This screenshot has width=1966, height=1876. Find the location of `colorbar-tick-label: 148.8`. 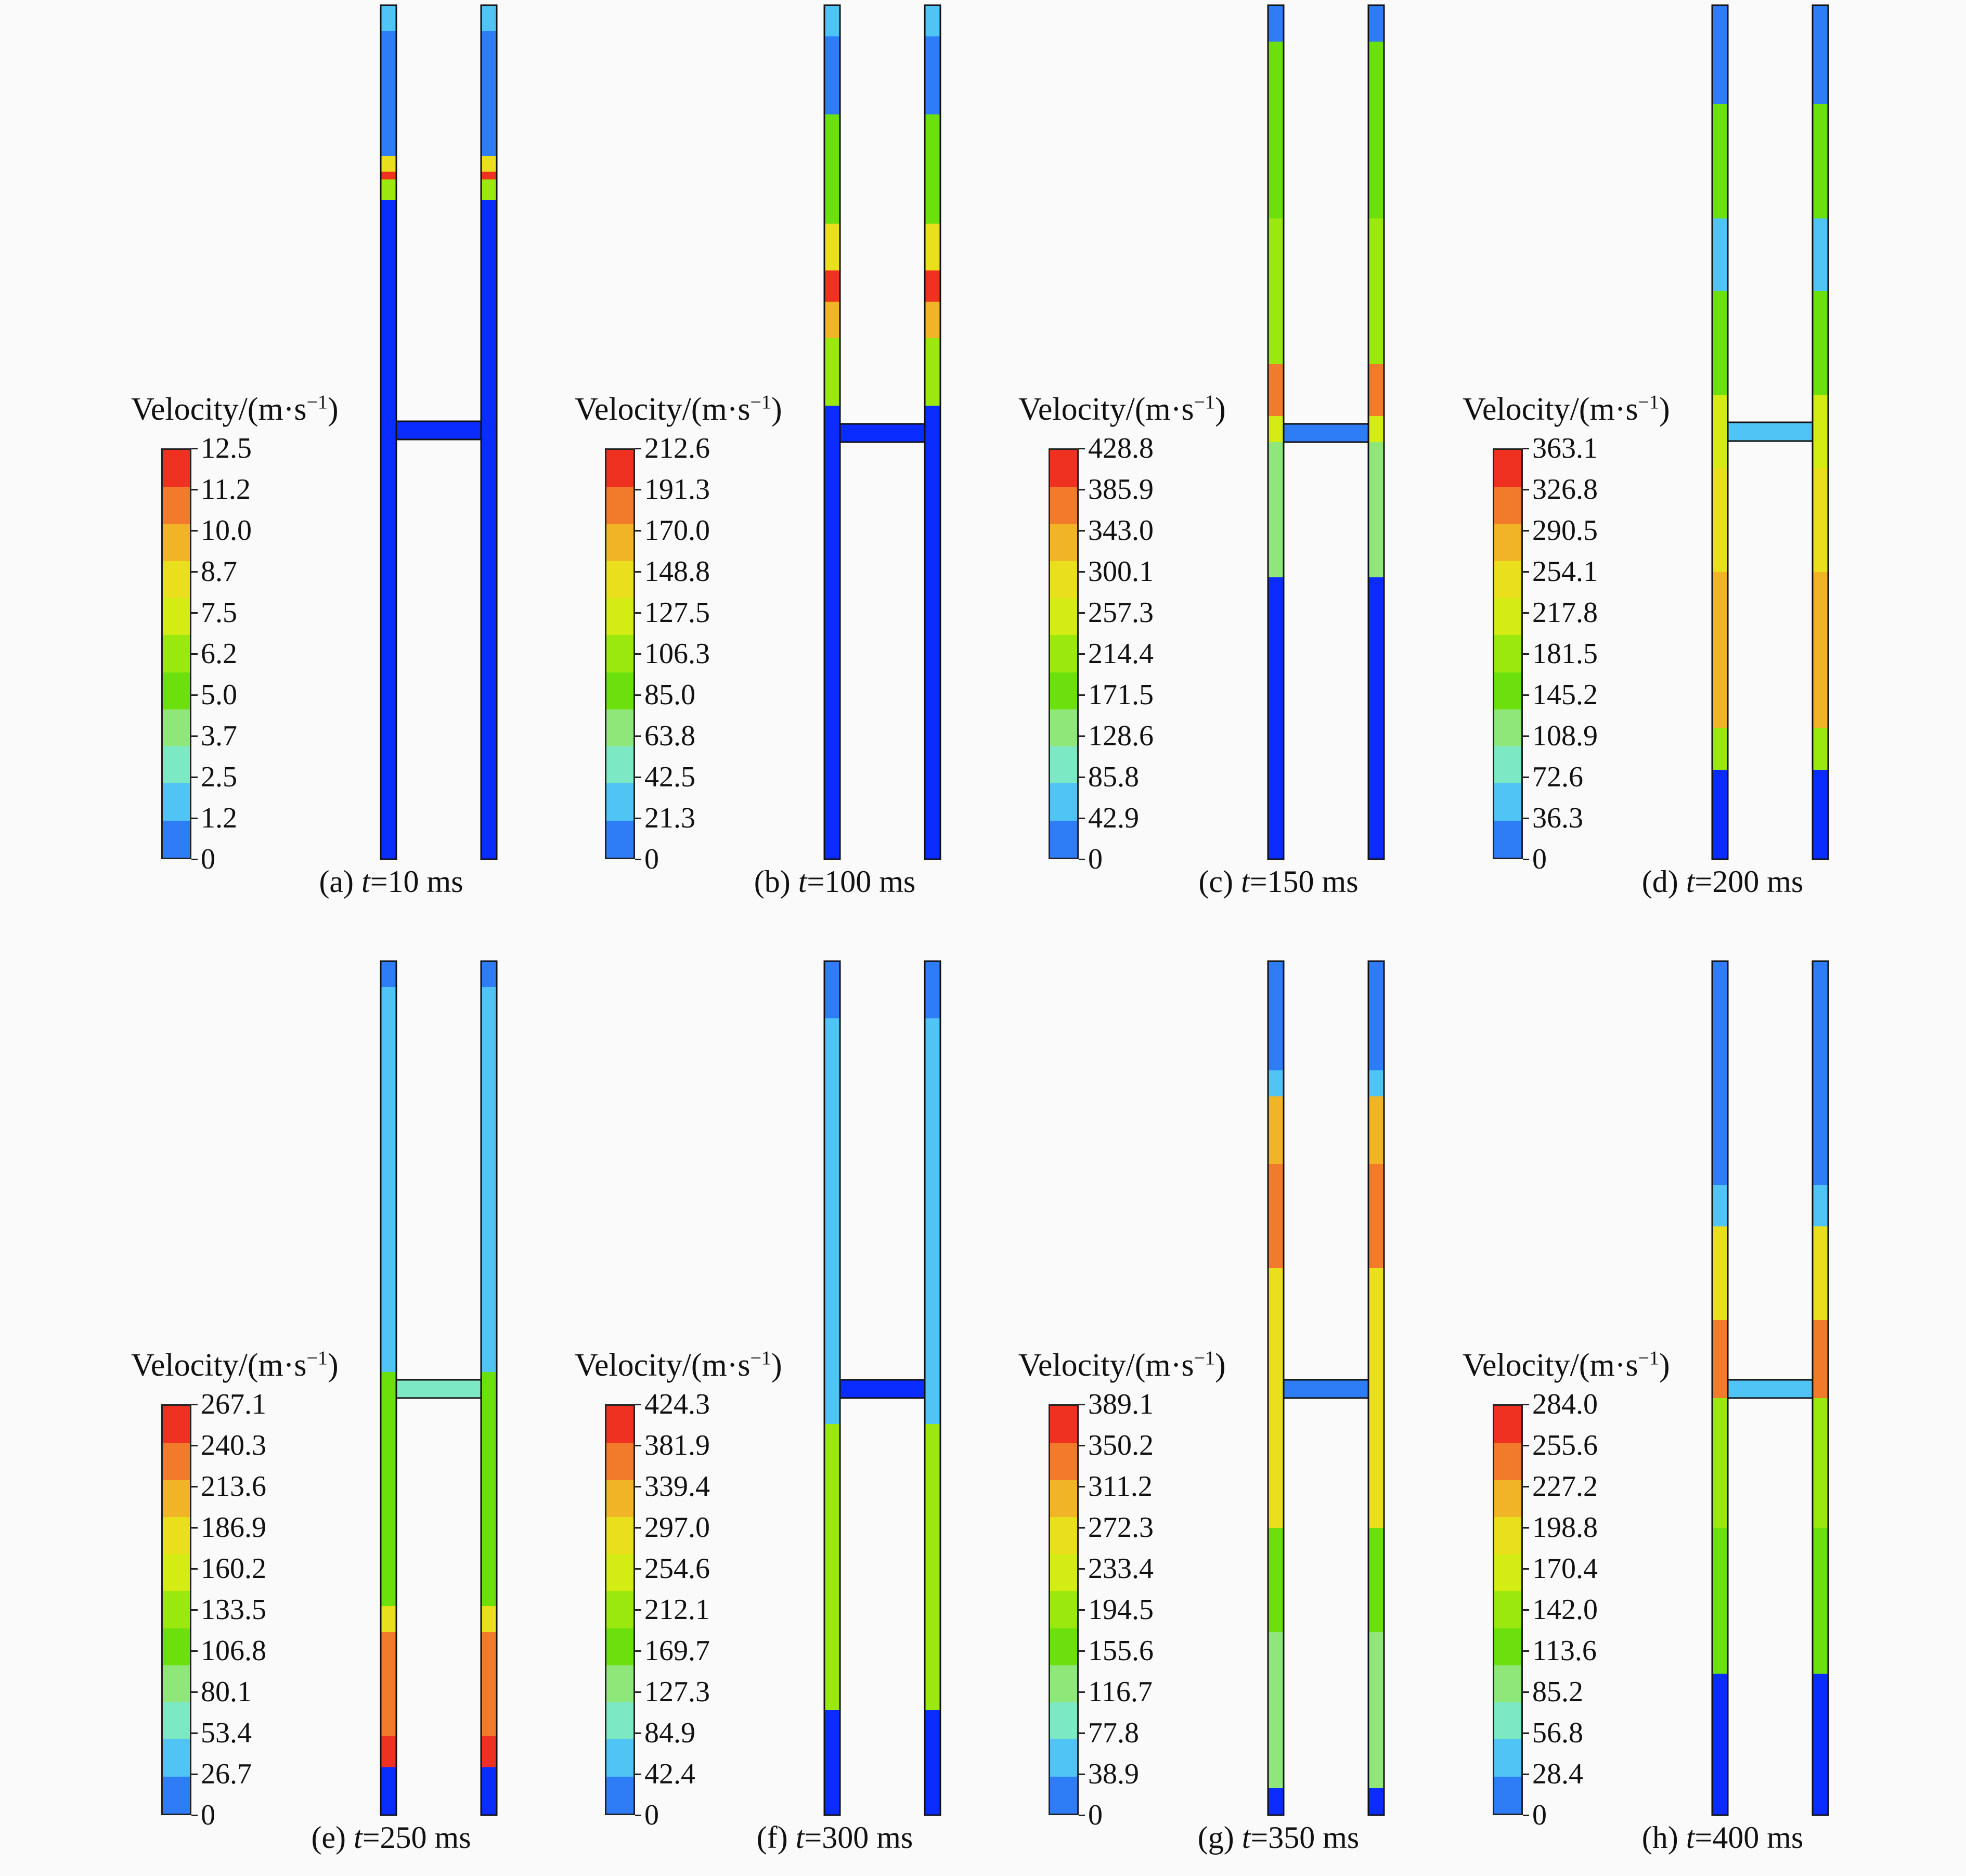

colorbar-tick-label: 148.8 is located at coordinates (677, 572).